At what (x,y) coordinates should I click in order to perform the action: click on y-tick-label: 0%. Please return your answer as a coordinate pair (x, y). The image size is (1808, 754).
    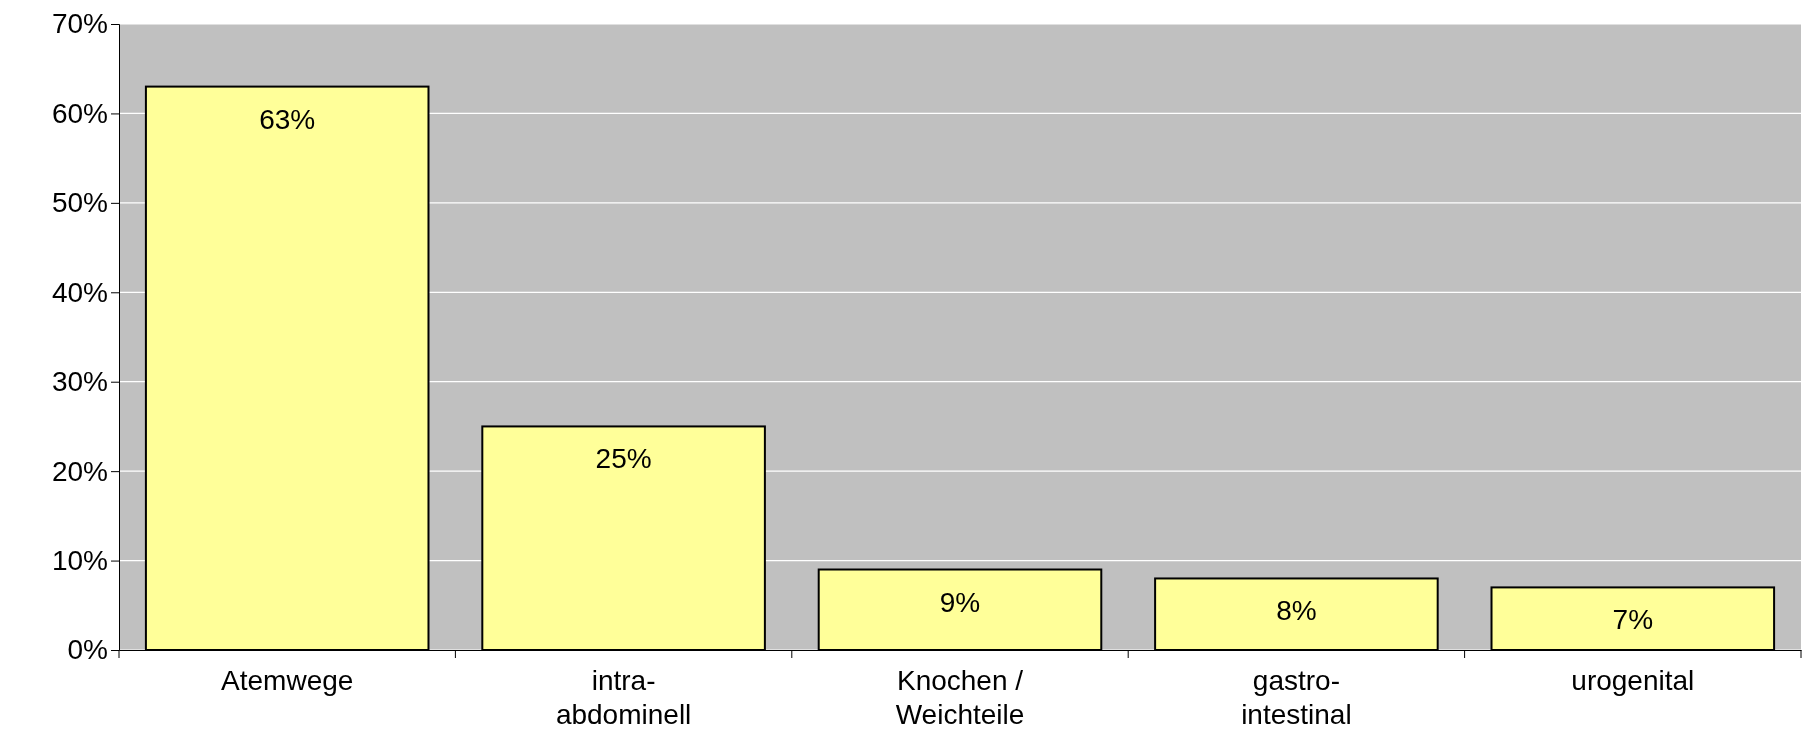
    Looking at the image, I should click on (87, 650).